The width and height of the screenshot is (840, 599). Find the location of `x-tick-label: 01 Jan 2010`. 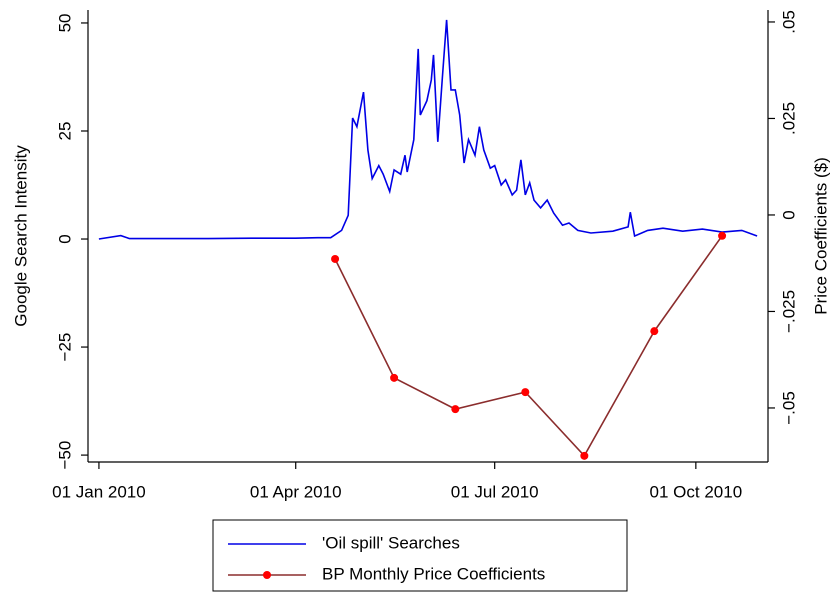

x-tick-label: 01 Jan 2010 is located at coordinates (99, 491).